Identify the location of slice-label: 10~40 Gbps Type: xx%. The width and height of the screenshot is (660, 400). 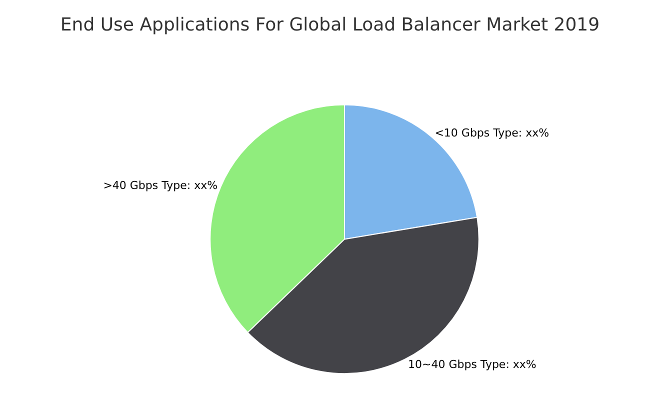
(472, 365).